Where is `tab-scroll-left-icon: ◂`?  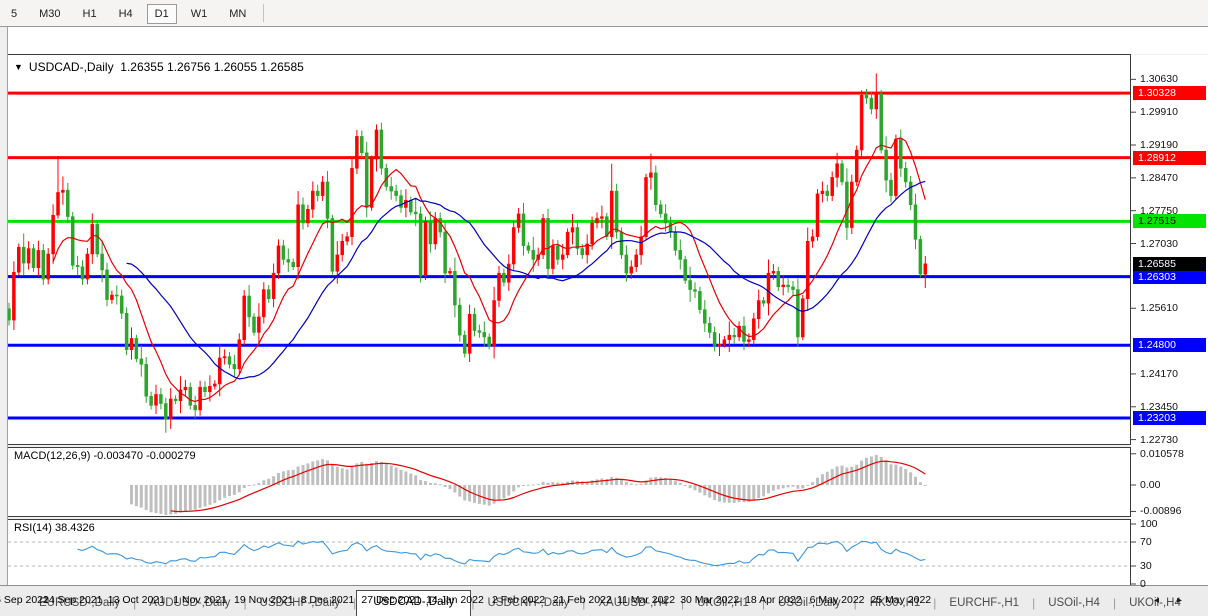
tab-scroll-left-icon: ◂ is located at coordinates (1165, 600).